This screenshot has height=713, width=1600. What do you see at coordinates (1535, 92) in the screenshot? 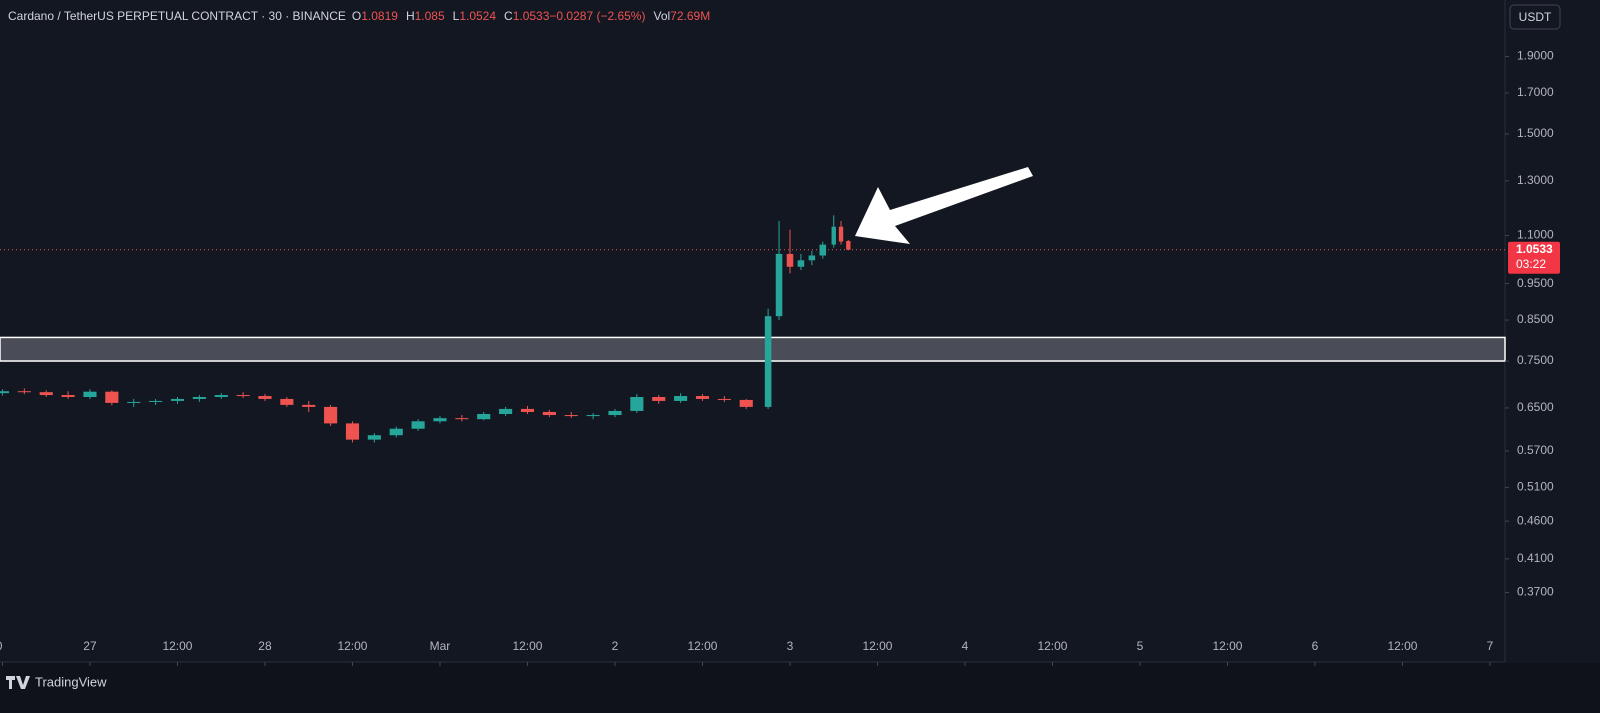
I see `y-tick-label: 1.7000` at bounding box center [1535, 92].